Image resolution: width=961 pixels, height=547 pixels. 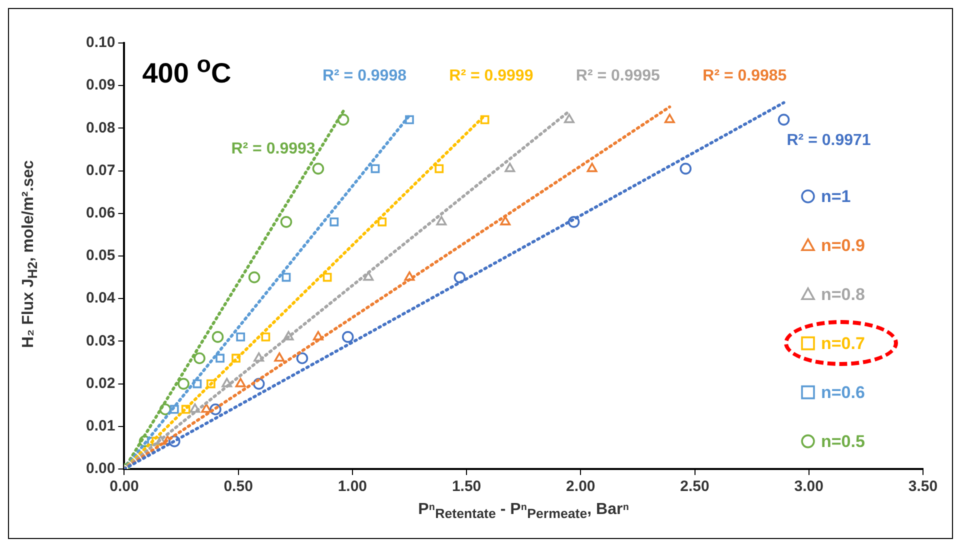 What do you see at coordinates (101, 213) in the screenshot?
I see `y-tick-label: 0.06` at bounding box center [101, 213].